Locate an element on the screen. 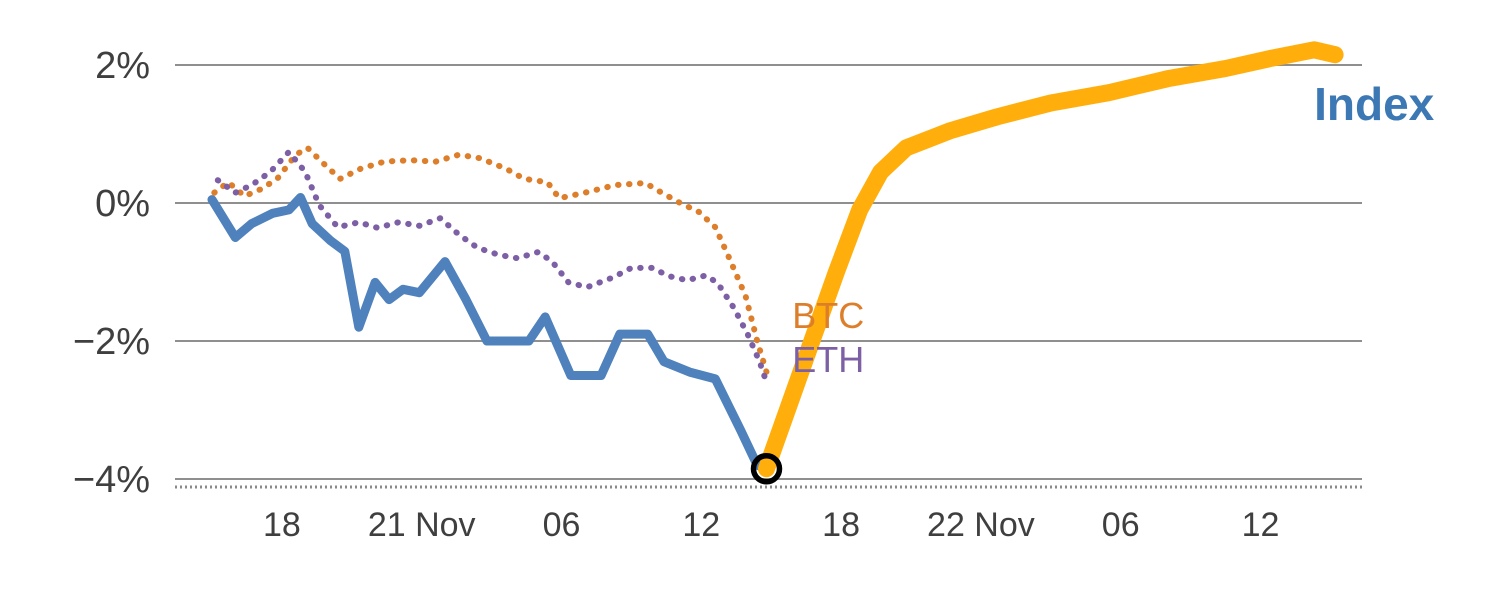  series-label-index: Index is located at coordinates (1374, 104).